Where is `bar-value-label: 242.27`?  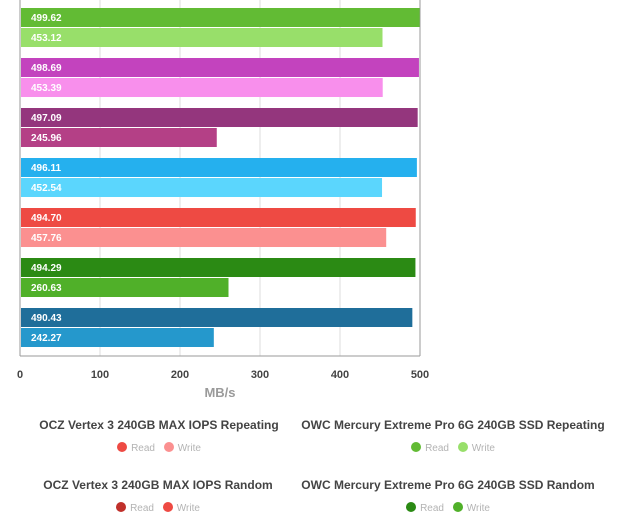
bar-value-label: 242.27 is located at coordinates (46, 338).